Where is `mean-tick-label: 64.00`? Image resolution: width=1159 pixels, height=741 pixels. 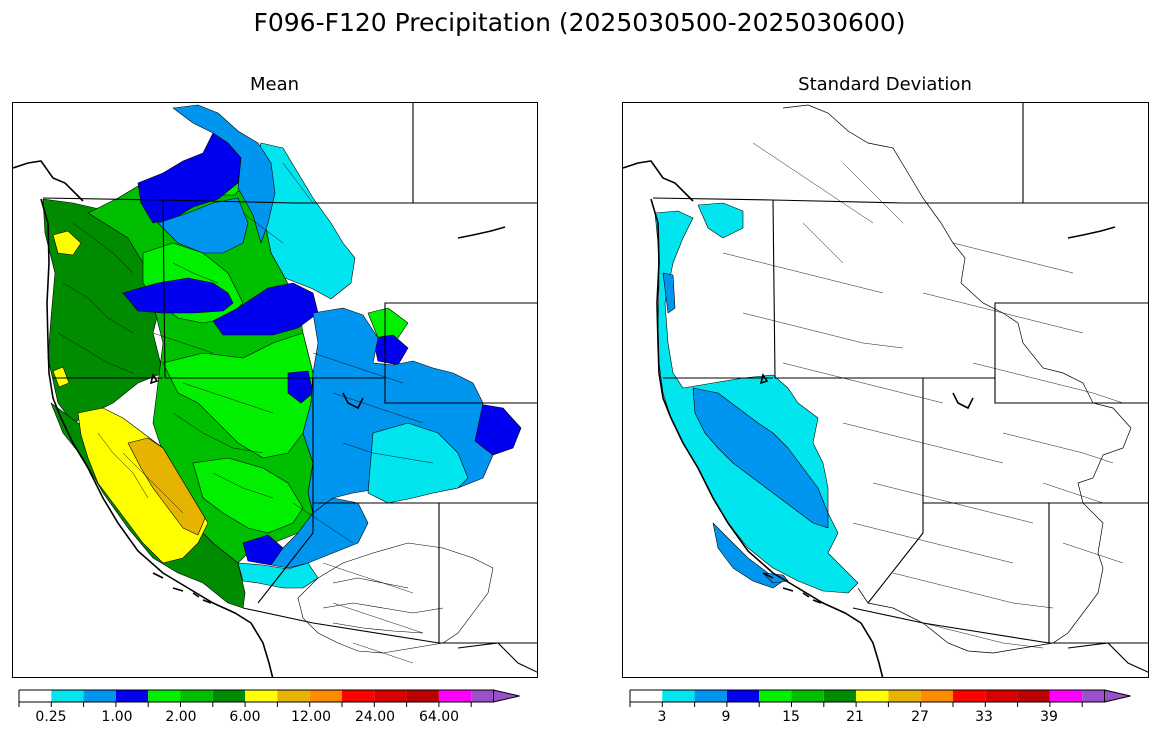
mean-tick-label: 64.00 is located at coordinates (439, 717).